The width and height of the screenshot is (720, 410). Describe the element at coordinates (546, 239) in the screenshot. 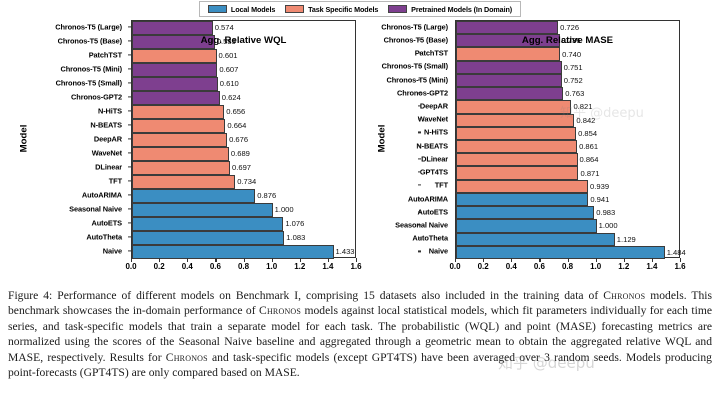

I see `bar-row: 1.129` at that location.